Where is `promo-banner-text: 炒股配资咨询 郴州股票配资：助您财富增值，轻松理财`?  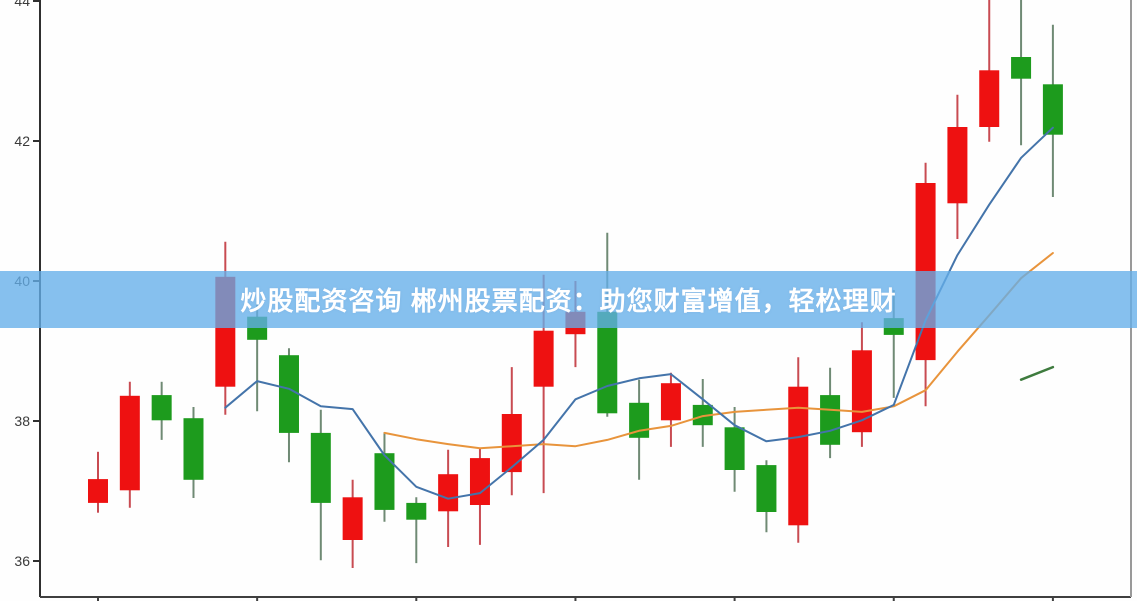 promo-banner-text: 炒股配资咨询 郴州股票配资：助您财富增值，轻松理财 is located at coordinates (568, 301).